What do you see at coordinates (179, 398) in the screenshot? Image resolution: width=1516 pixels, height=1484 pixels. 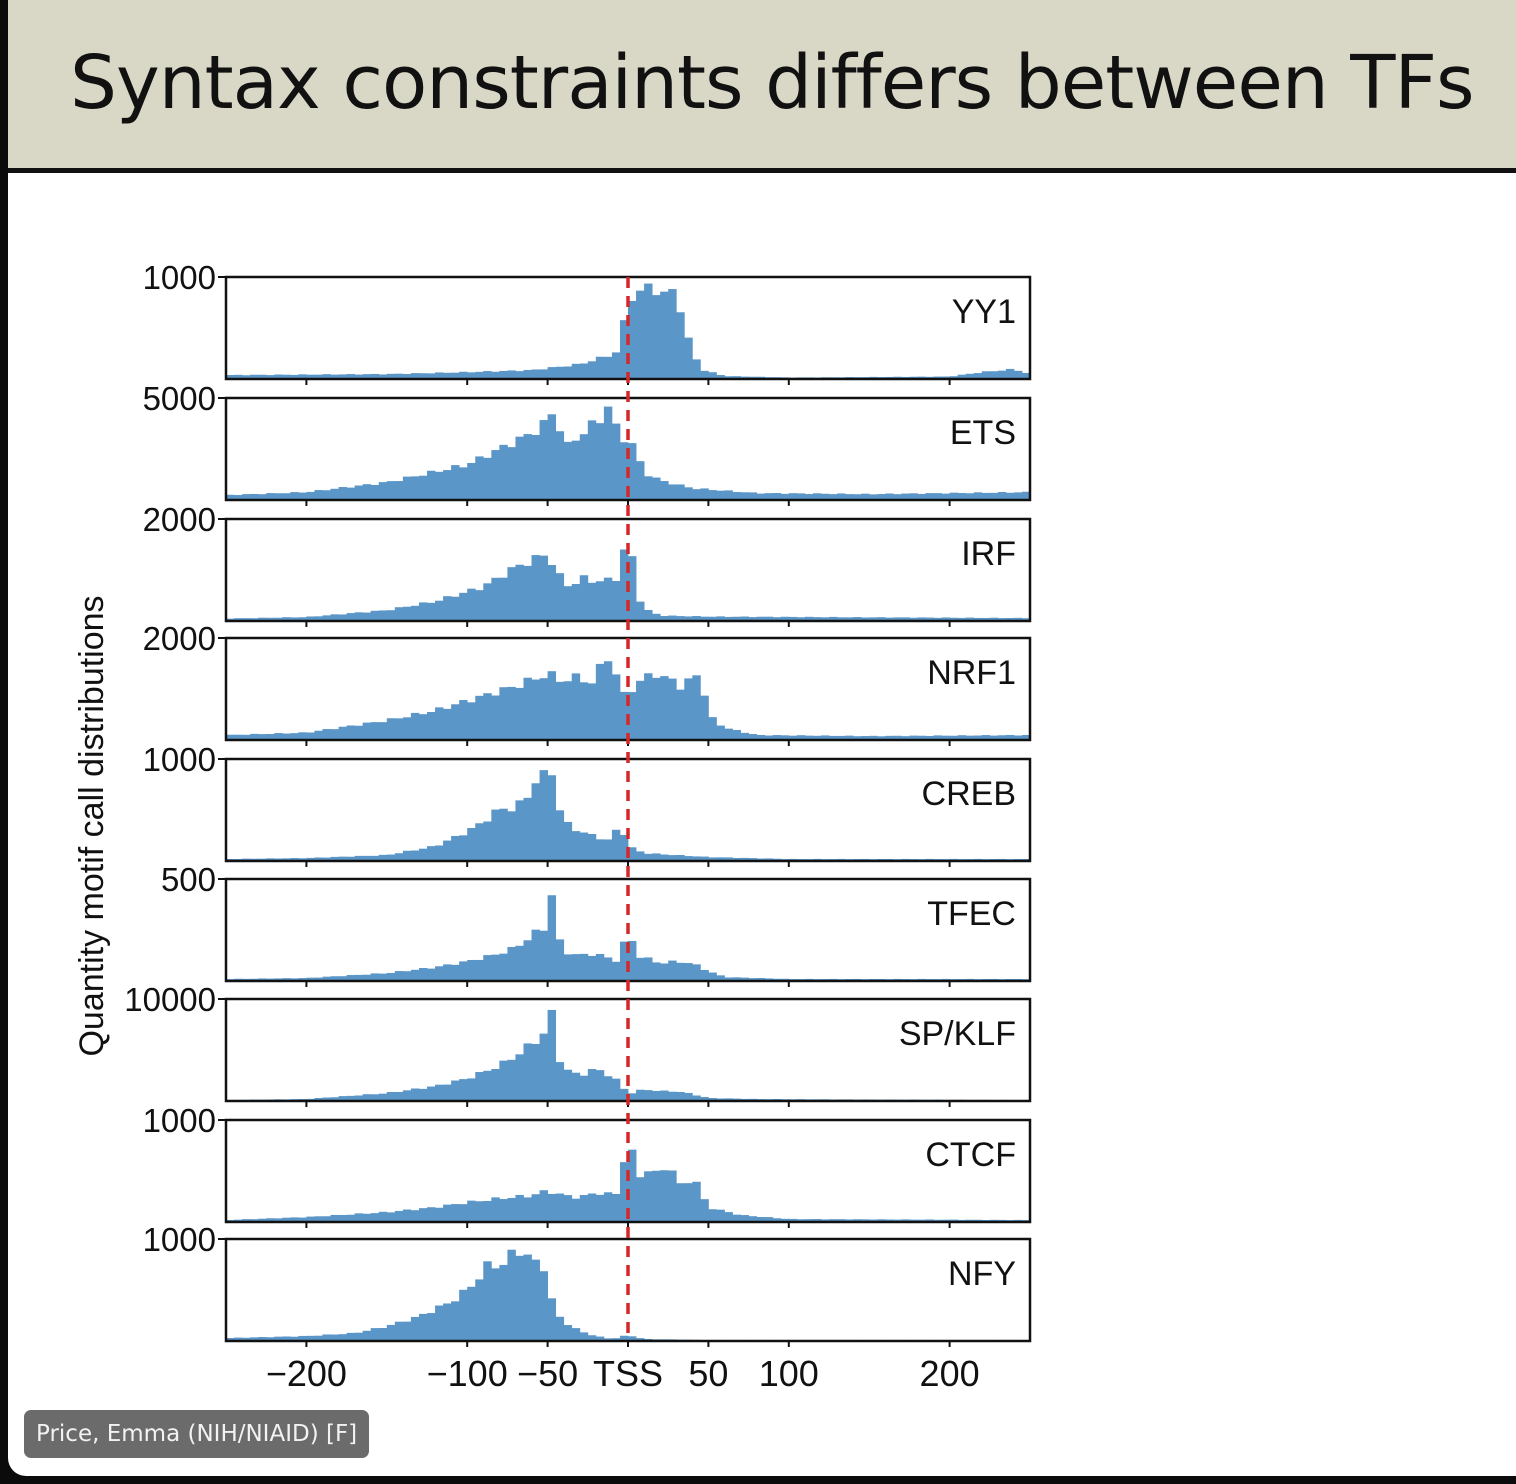 I see `y-tick-label: 5000` at bounding box center [179, 398].